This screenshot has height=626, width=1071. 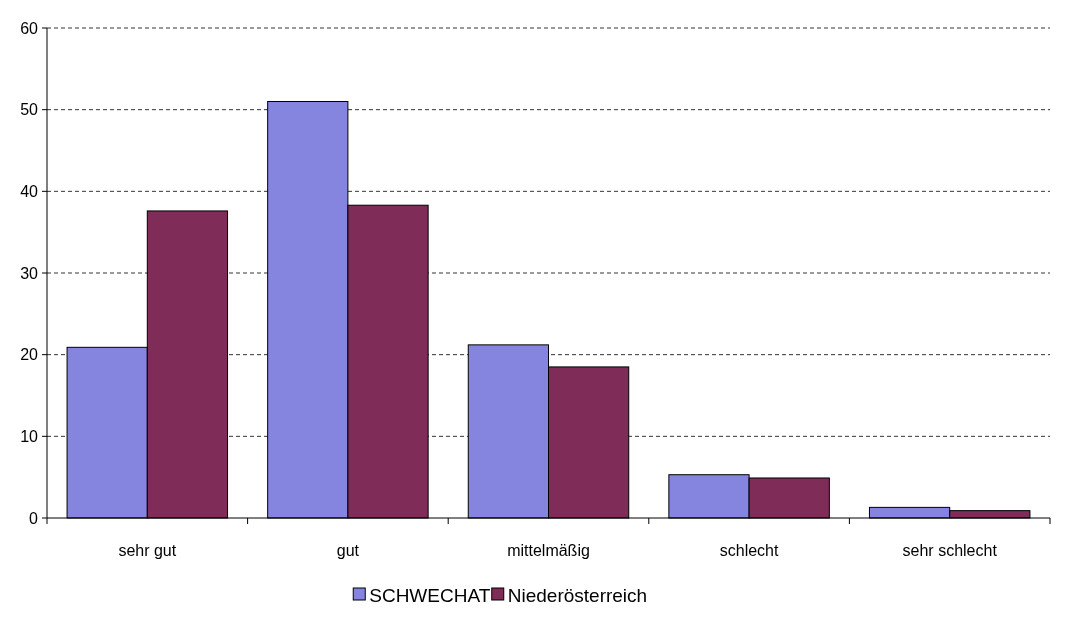 What do you see at coordinates (34, 518) in the screenshot?
I see `y-tick-label: 0` at bounding box center [34, 518].